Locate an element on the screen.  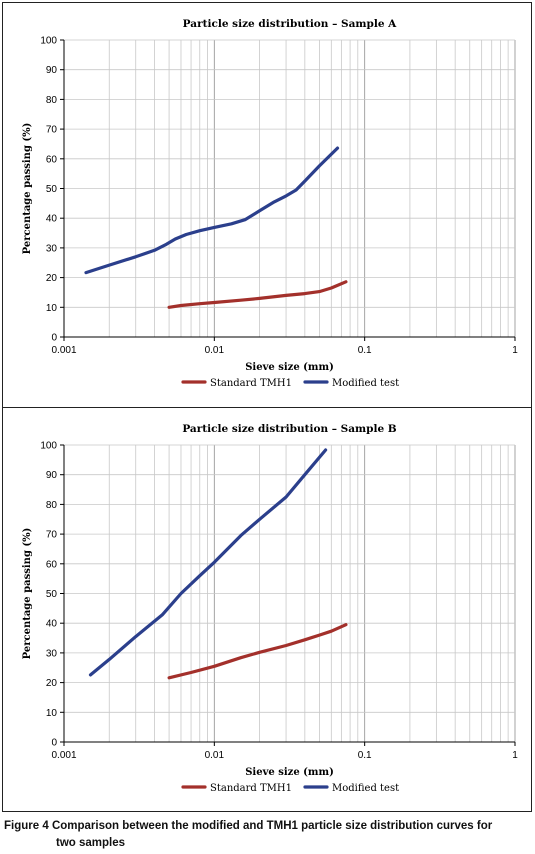
chart-a-x-tick-label: 0.1 is located at coordinates (365, 350).